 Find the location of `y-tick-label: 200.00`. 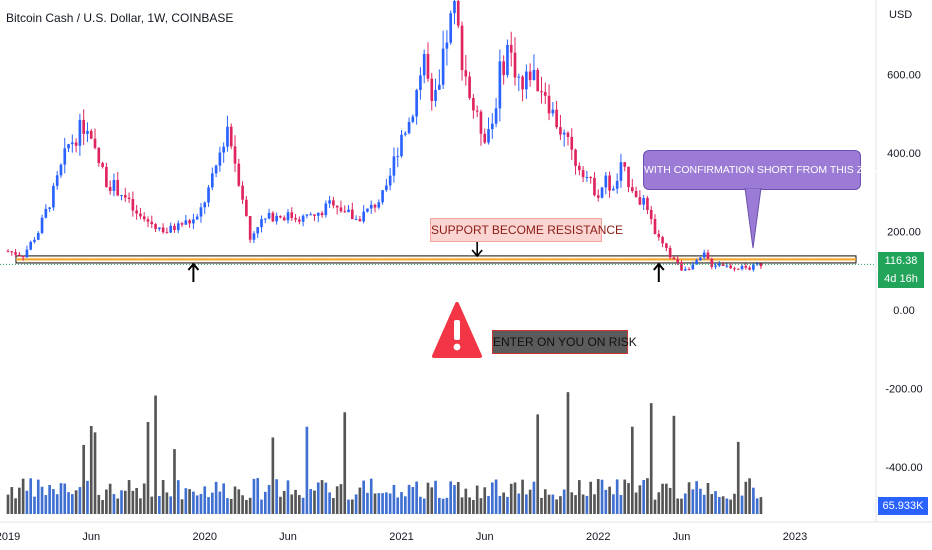

y-tick-label: 200.00 is located at coordinates (904, 233).